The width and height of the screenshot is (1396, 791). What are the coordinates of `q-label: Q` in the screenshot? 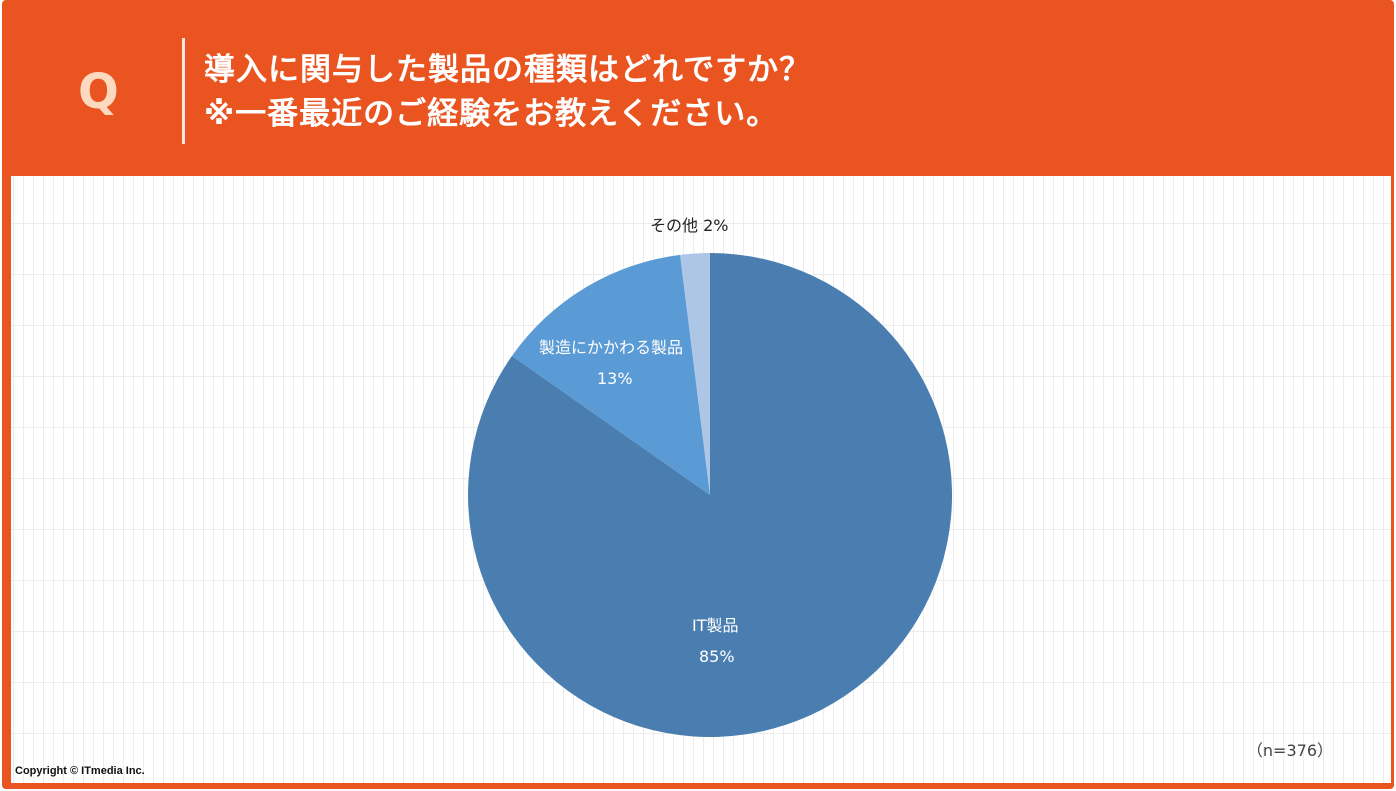 It's located at (98, 92).